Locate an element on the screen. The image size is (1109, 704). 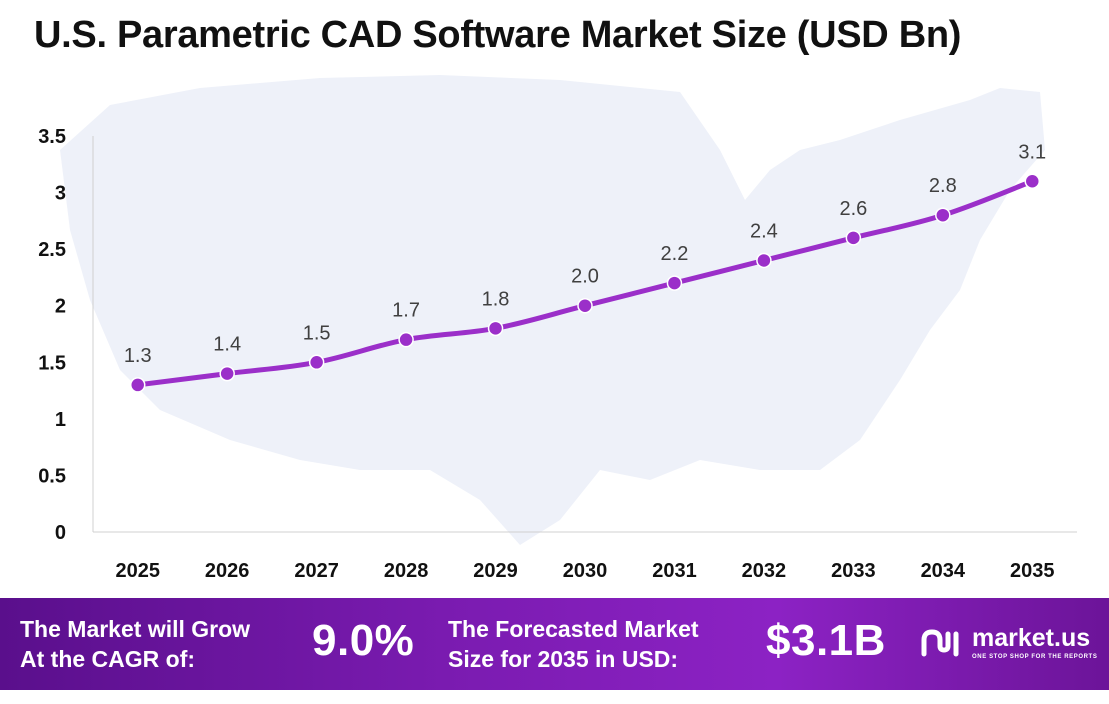
forecast-label-line2: Size for 2035 in USD: is located at coordinates (563, 659).